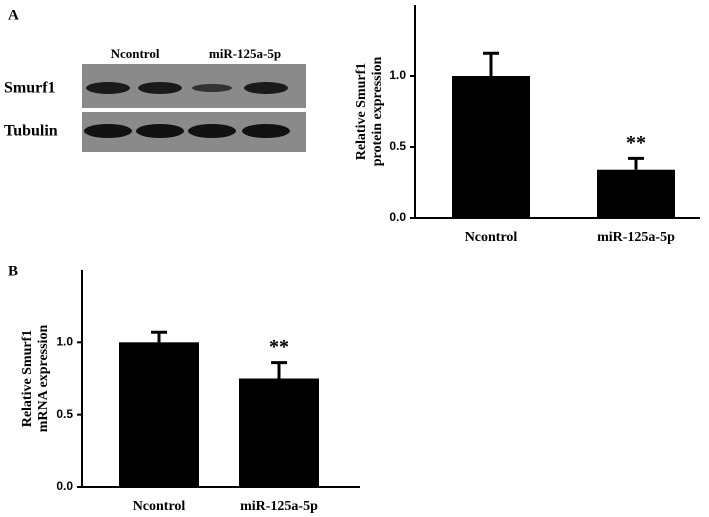 This screenshot has height=517, width=709. What do you see at coordinates (135, 53) in the screenshot?
I see `blot-column-label: Ncontrol` at bounding box center [135, 53].